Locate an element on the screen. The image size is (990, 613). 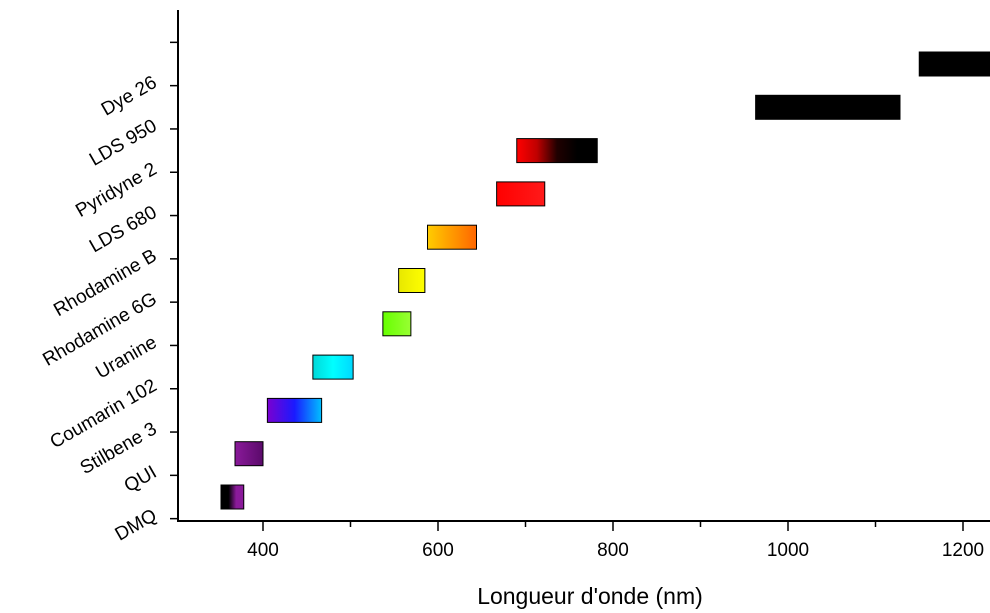
x-tick-label: 1200 is located at coordinates (963, 550).